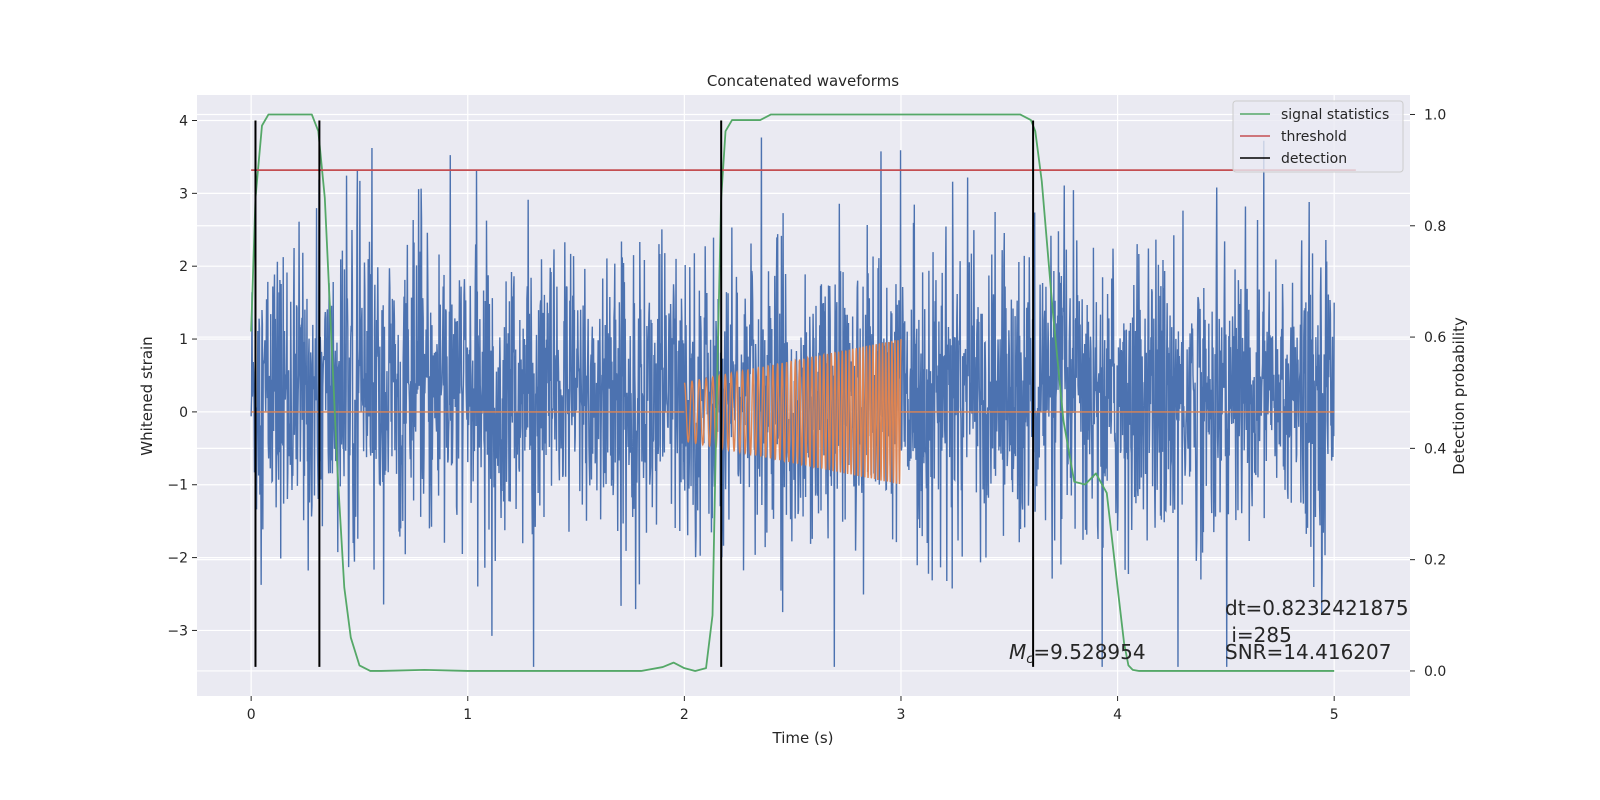  What do you see at coordinates (1314, 137) in the screenshot?
I see `legend-label-threshold: threshold` at bounding box center [1314, 137].